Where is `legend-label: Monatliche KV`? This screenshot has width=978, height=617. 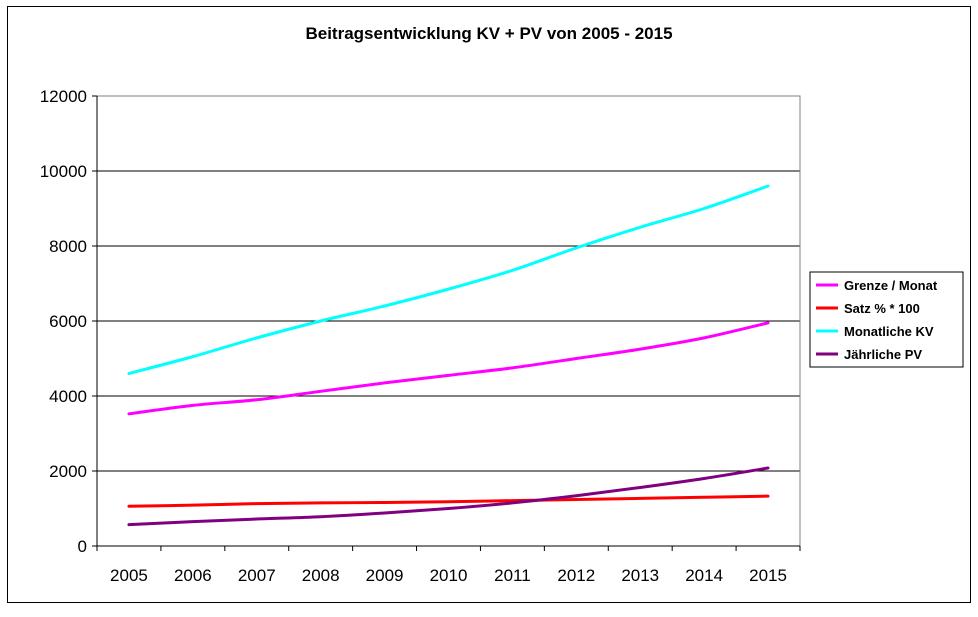
legend-label: Monatliche KV is located at coordinates (889, 331).